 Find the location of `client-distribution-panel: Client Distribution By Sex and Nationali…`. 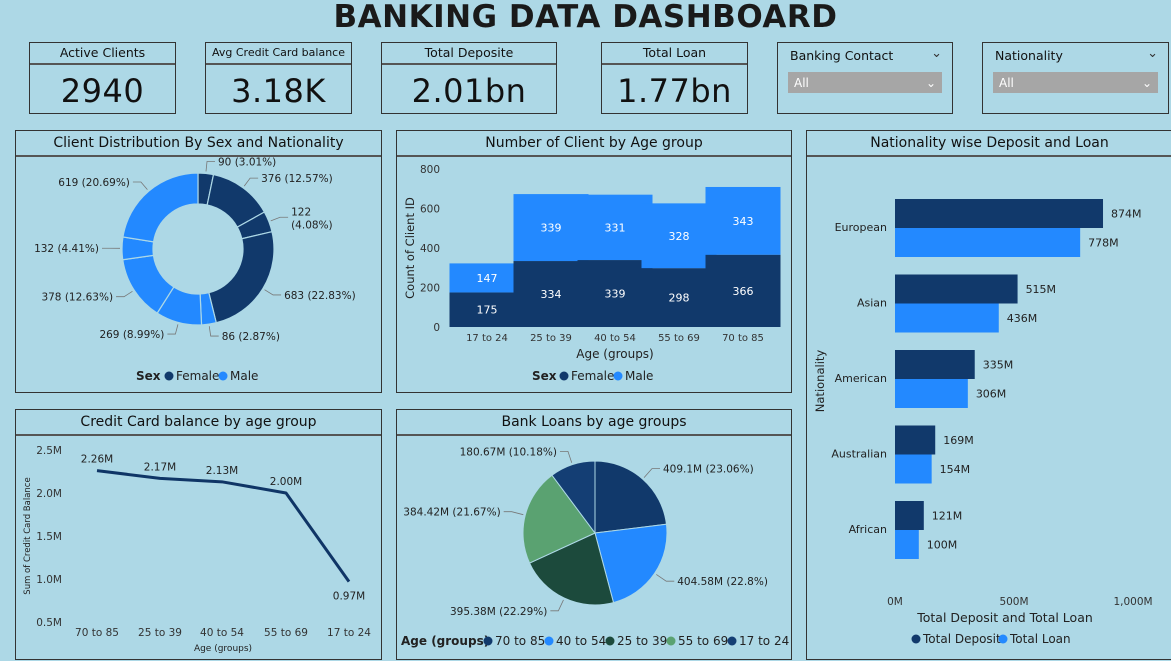

client-distribution-panel: Client Distribution By Sex and Nationali… is located at coordinates (198, 261).